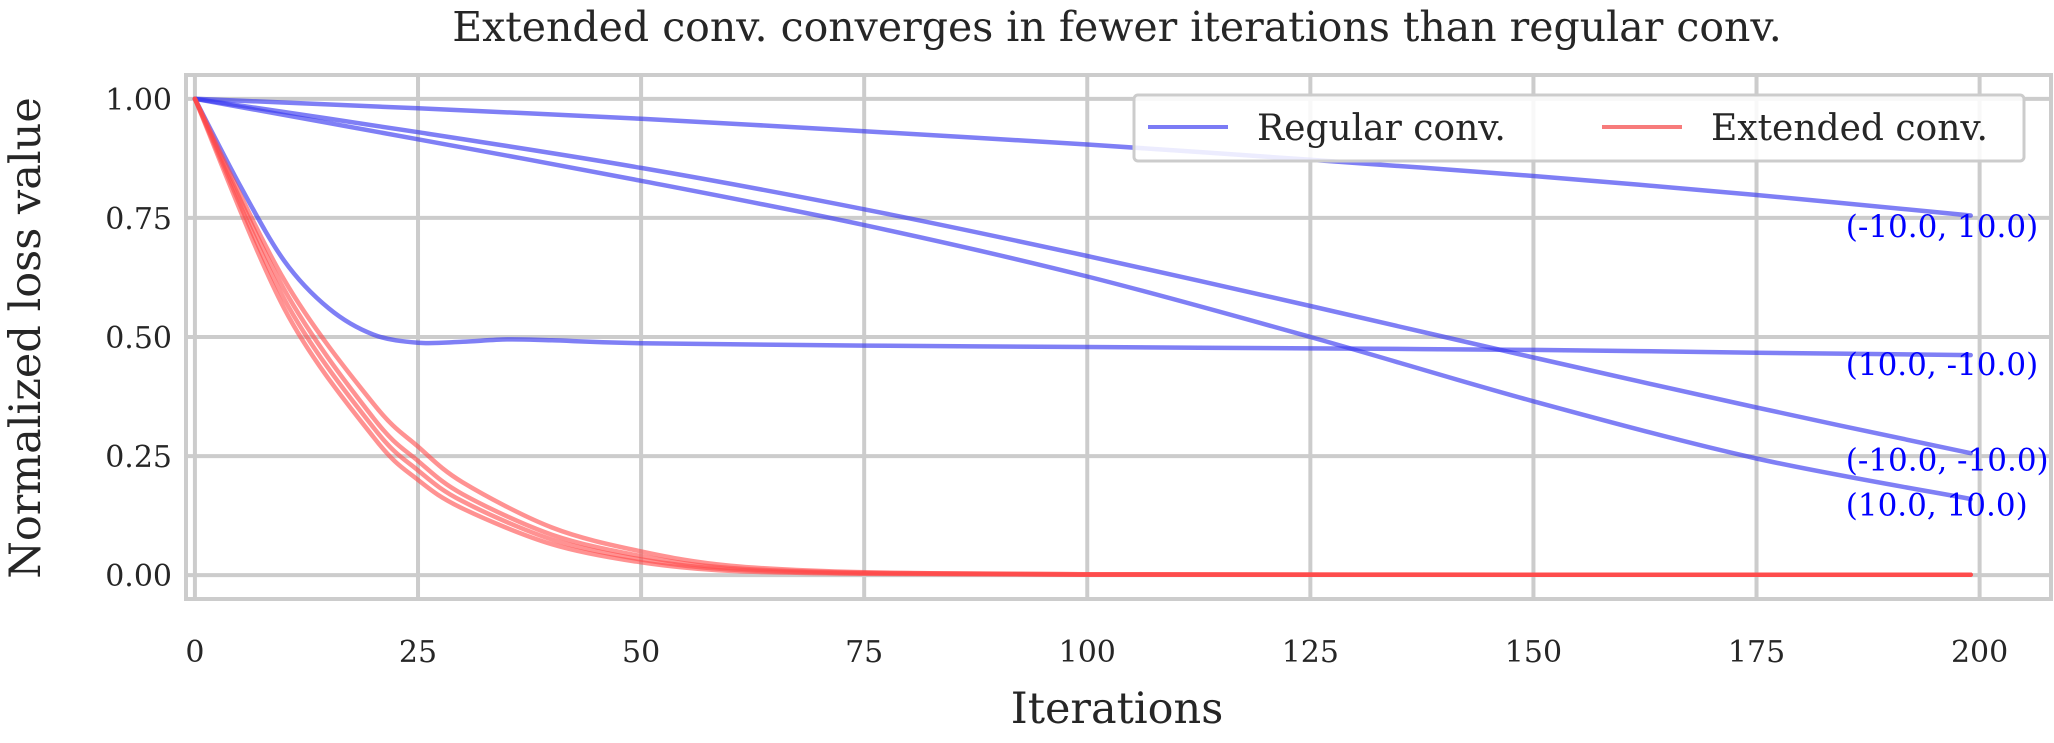 This screenshot has width=2054, height=743. I want to click on y-tick-labels: 0.00 0.25 0.50 0.75 1.00, so click(138, 338).